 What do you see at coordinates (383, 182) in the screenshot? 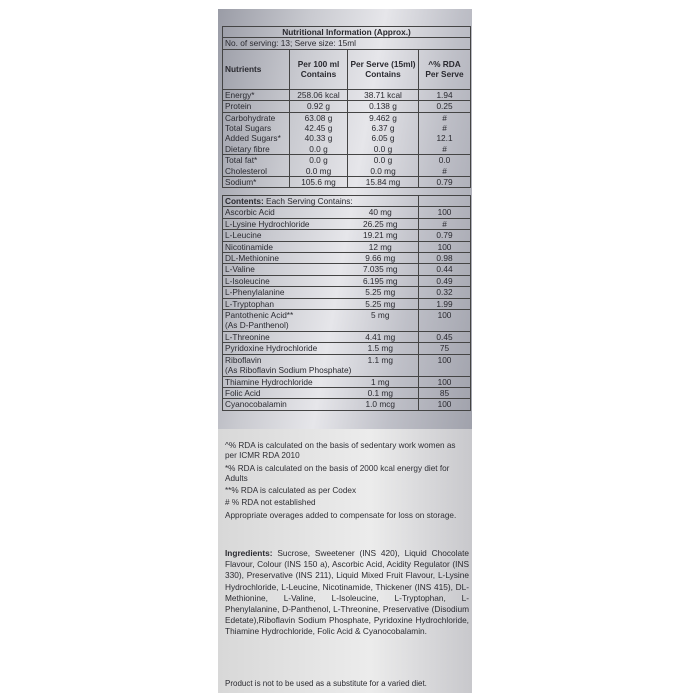
I see `per-serve-value: 15.84 mg` at bounding box center [383, 182].